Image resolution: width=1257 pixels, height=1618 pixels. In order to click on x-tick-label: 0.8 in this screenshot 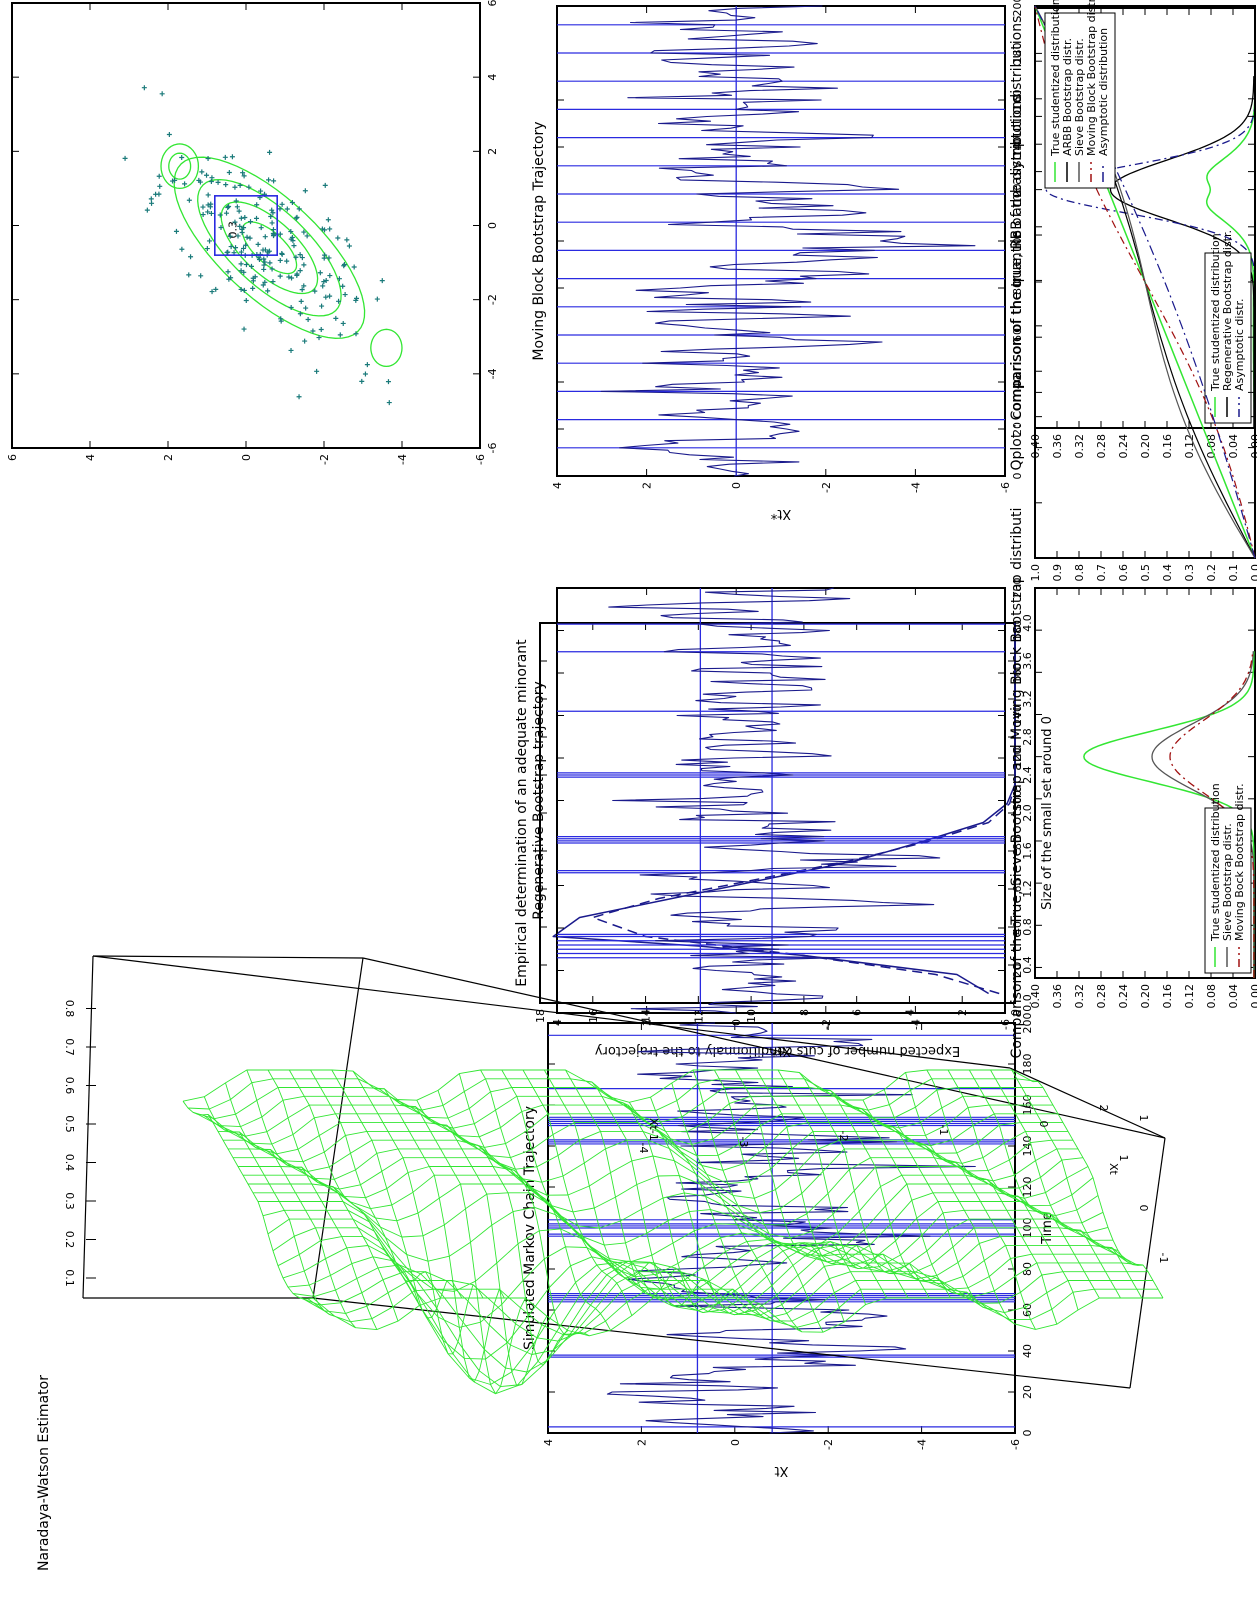, I will do `click(1027, 927)`.